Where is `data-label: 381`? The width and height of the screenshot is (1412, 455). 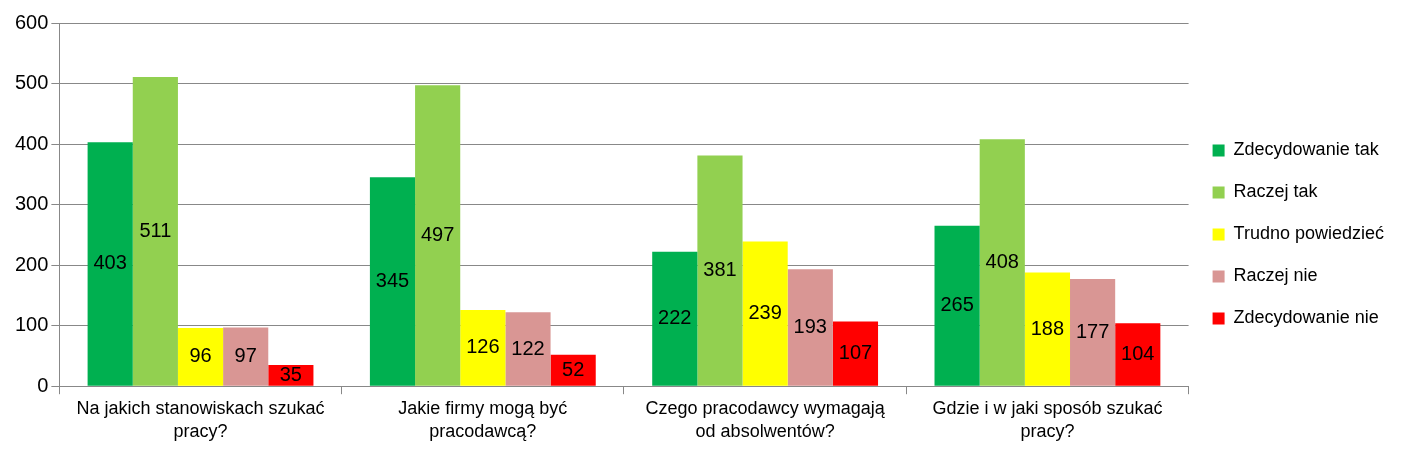
data-label: 381 is located at coordinates (720, 269).